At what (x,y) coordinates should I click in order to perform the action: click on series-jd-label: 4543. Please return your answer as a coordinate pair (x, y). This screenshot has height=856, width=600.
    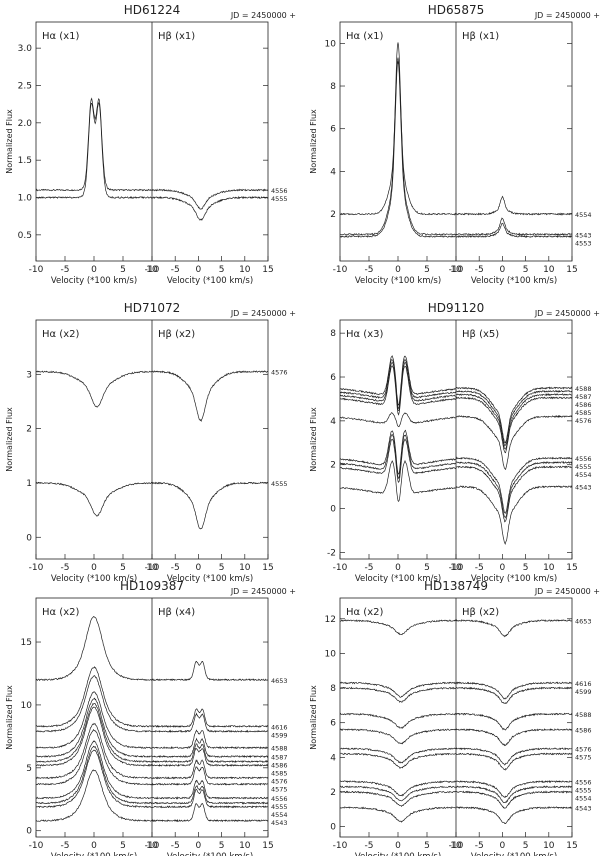
    Looking at the image, I should click on (583, 488).